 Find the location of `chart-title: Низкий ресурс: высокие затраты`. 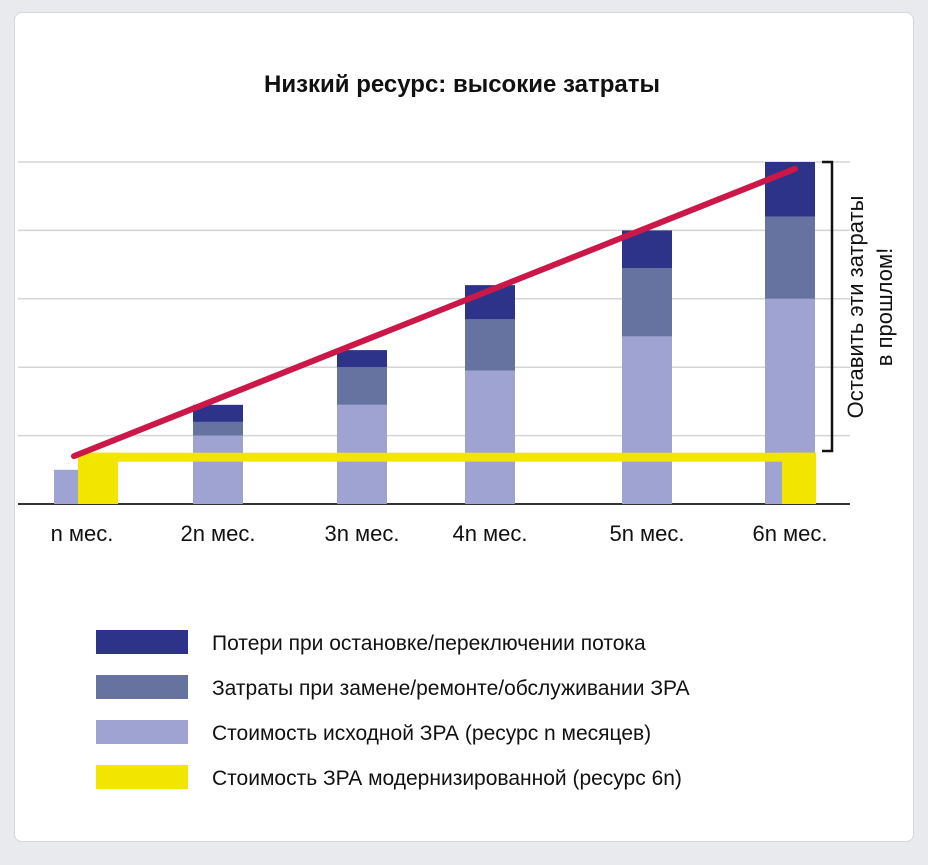

chart-title: Низкий ресурс: высокие затраты is located at coordinates (462, 84).